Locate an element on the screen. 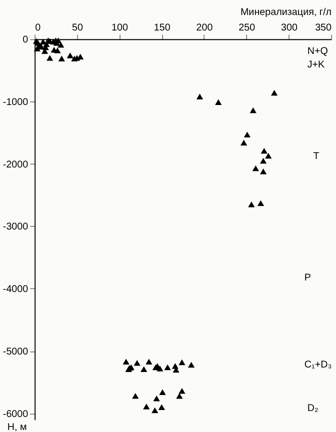 This screenshot has height=432, width=336. annotation: D₂ is located at coordinates (312, 408).